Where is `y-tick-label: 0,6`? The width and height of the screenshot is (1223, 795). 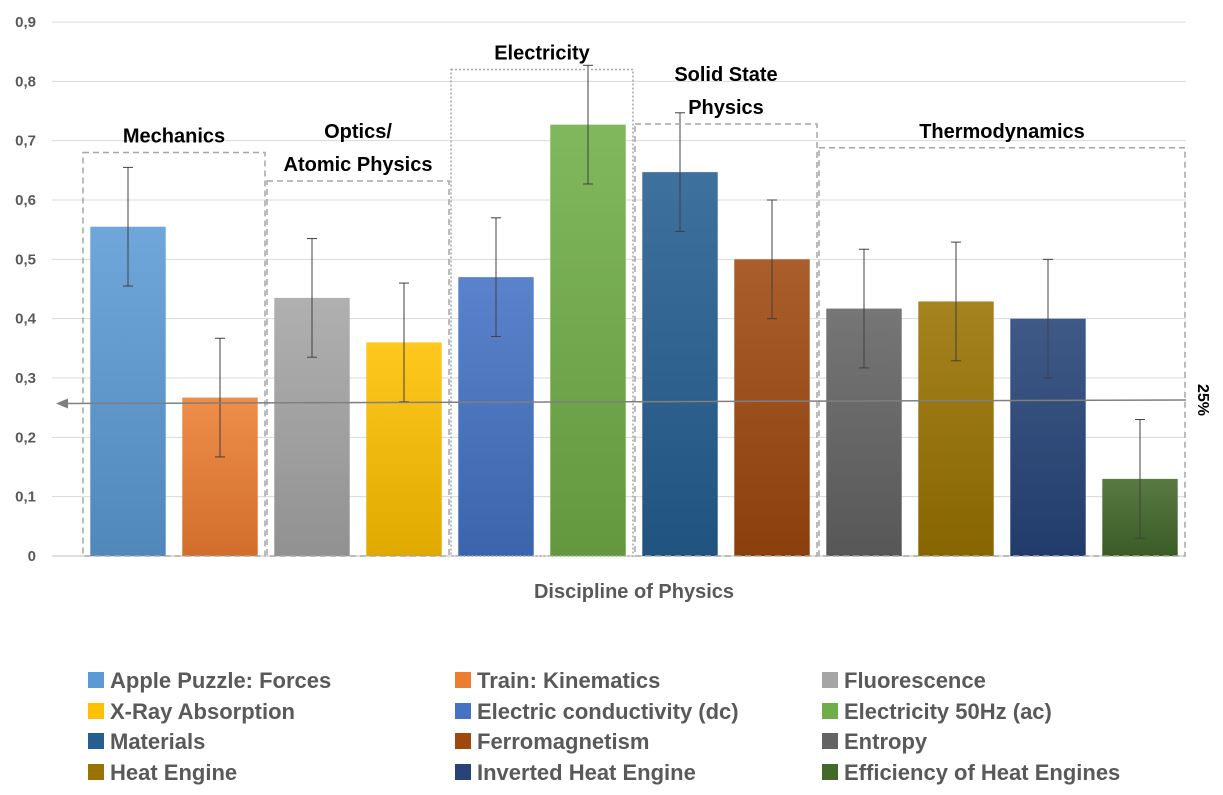
y-tick-label: 0,6 is located at coordinates (25, 200).